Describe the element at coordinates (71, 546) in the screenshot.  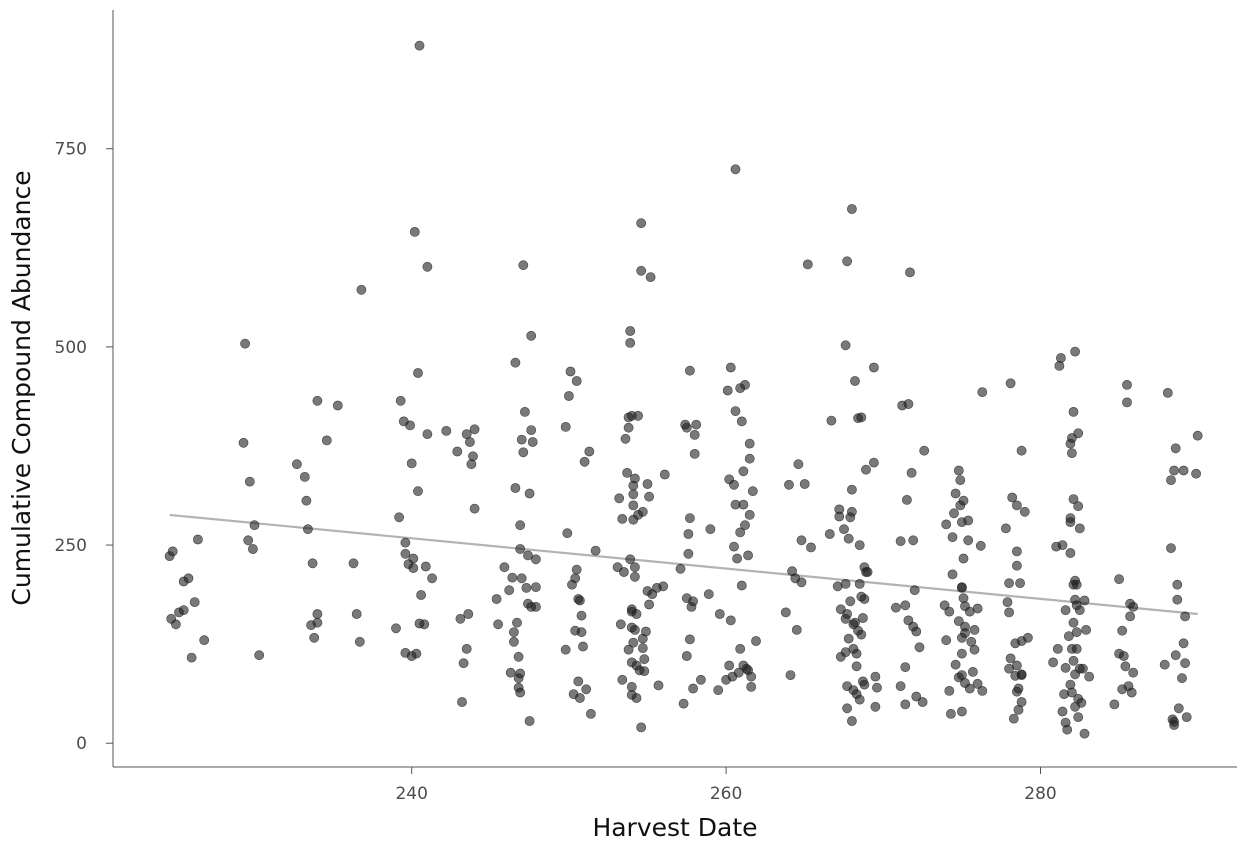
I see `y-tick-label: 250` at that location.